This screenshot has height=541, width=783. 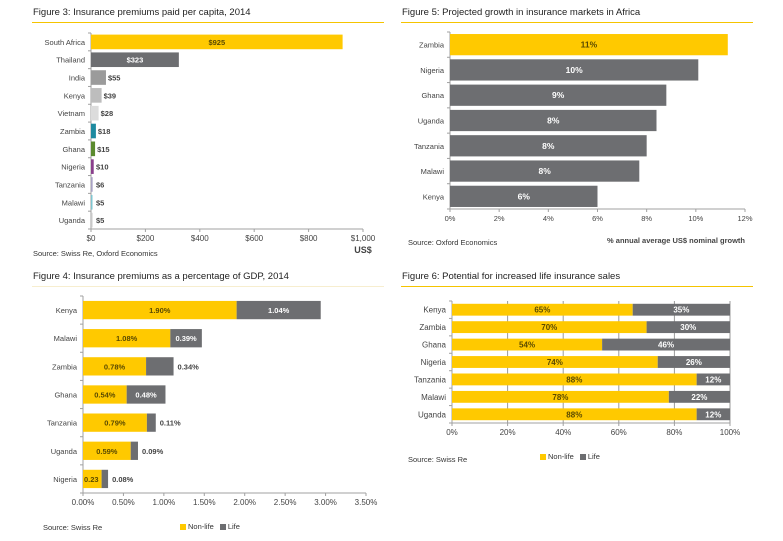 What do you see at coordinates (146, 238) in the screenshot?
I see `x-tick-label: $200` at bounding box center [146, 238].